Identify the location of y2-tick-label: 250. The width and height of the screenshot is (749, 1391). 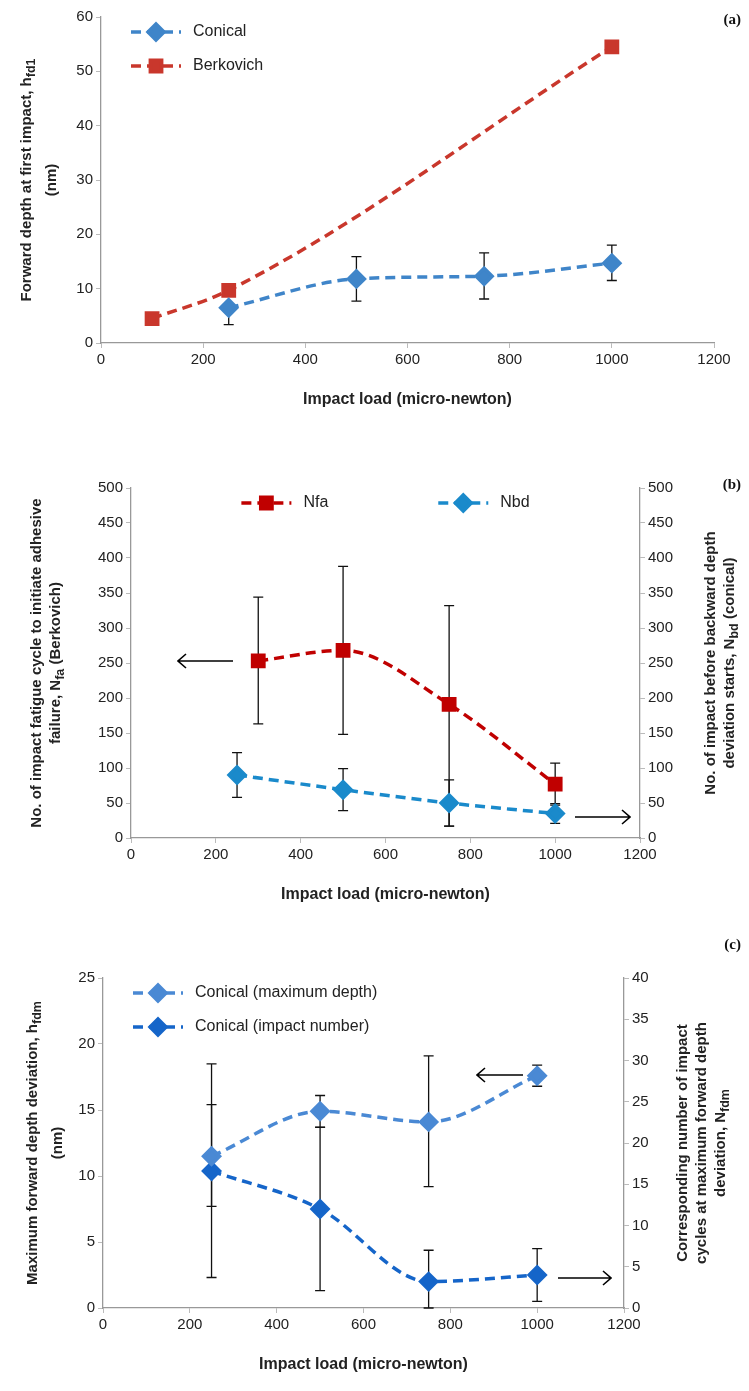
(661, 662).